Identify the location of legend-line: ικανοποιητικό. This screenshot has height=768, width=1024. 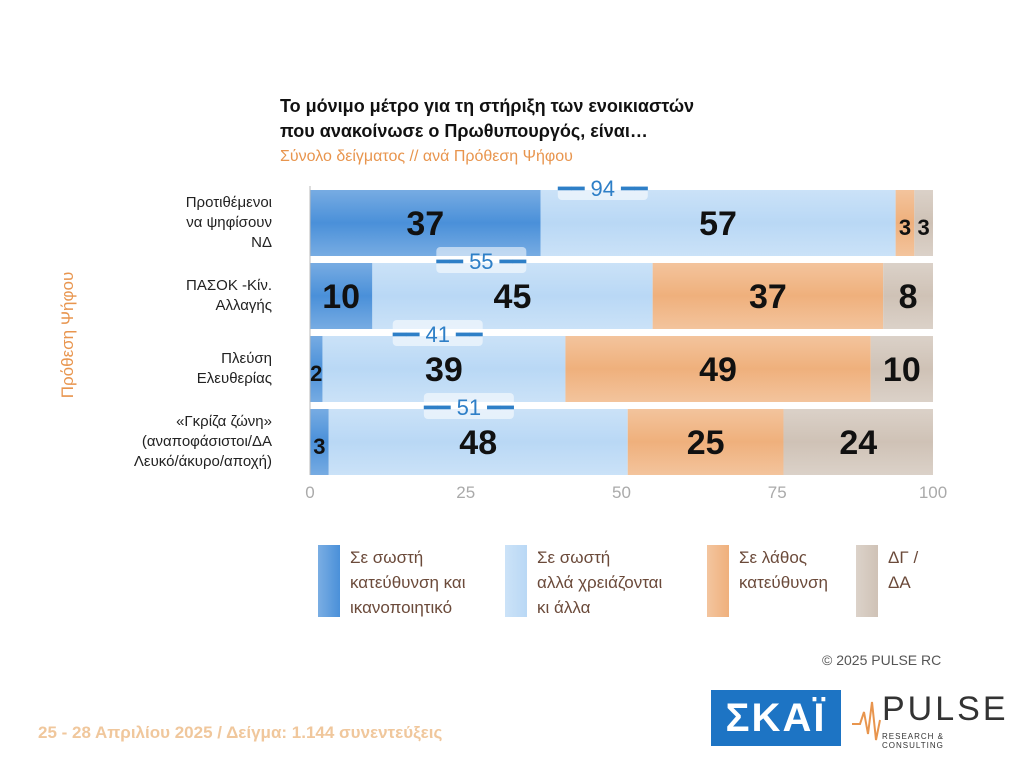
(401, 607).